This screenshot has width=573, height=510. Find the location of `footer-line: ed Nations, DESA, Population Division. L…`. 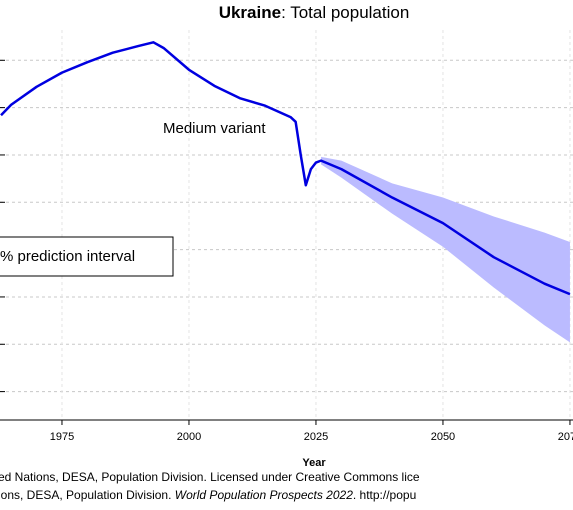

footer-line: ed Nations, DESA, Population Division. L… is located at coordinates (210, 477).